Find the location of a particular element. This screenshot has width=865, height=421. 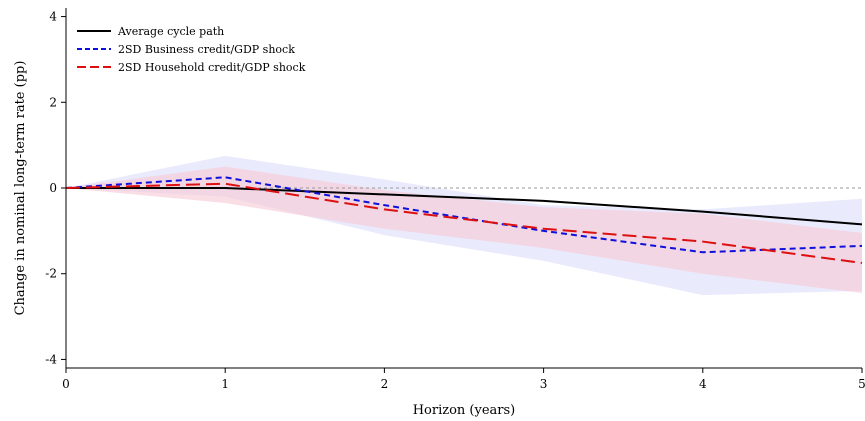

y-tick-label: -4 is located at coordinates (51, 359).